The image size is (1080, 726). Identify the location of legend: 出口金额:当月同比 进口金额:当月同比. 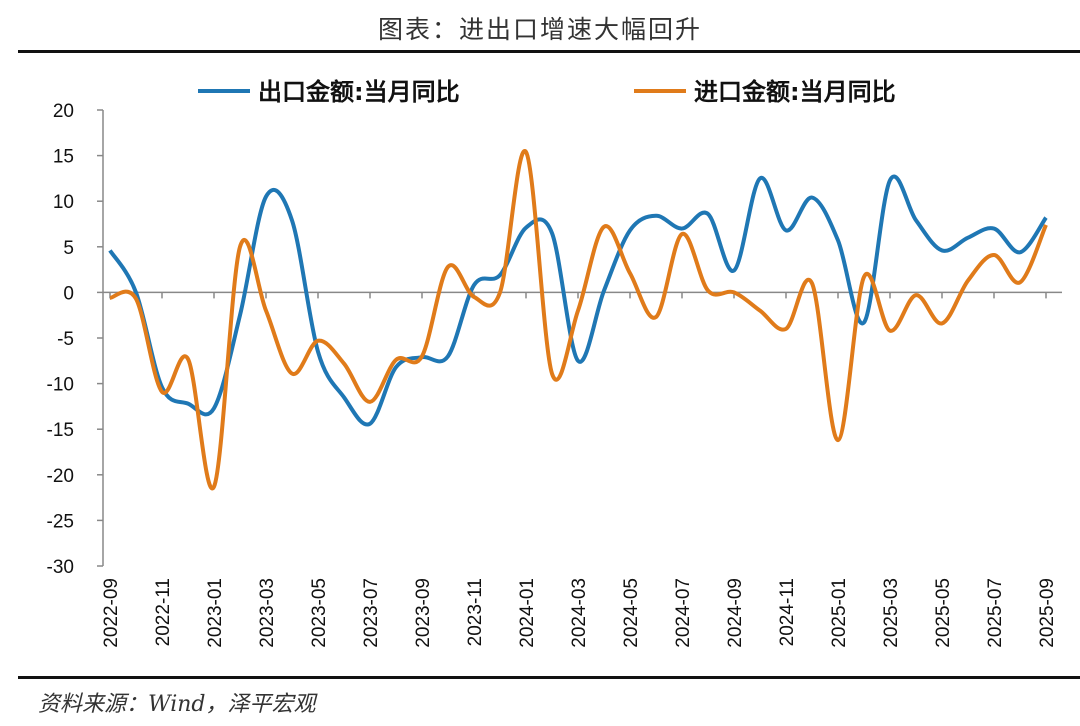
(547, 92).